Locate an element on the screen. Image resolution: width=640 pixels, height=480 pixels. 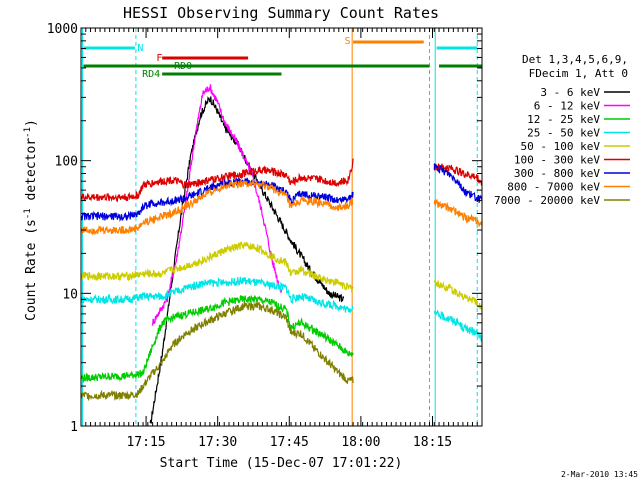
y-tick-label-10: 10 is located at coordinates (70, 294).